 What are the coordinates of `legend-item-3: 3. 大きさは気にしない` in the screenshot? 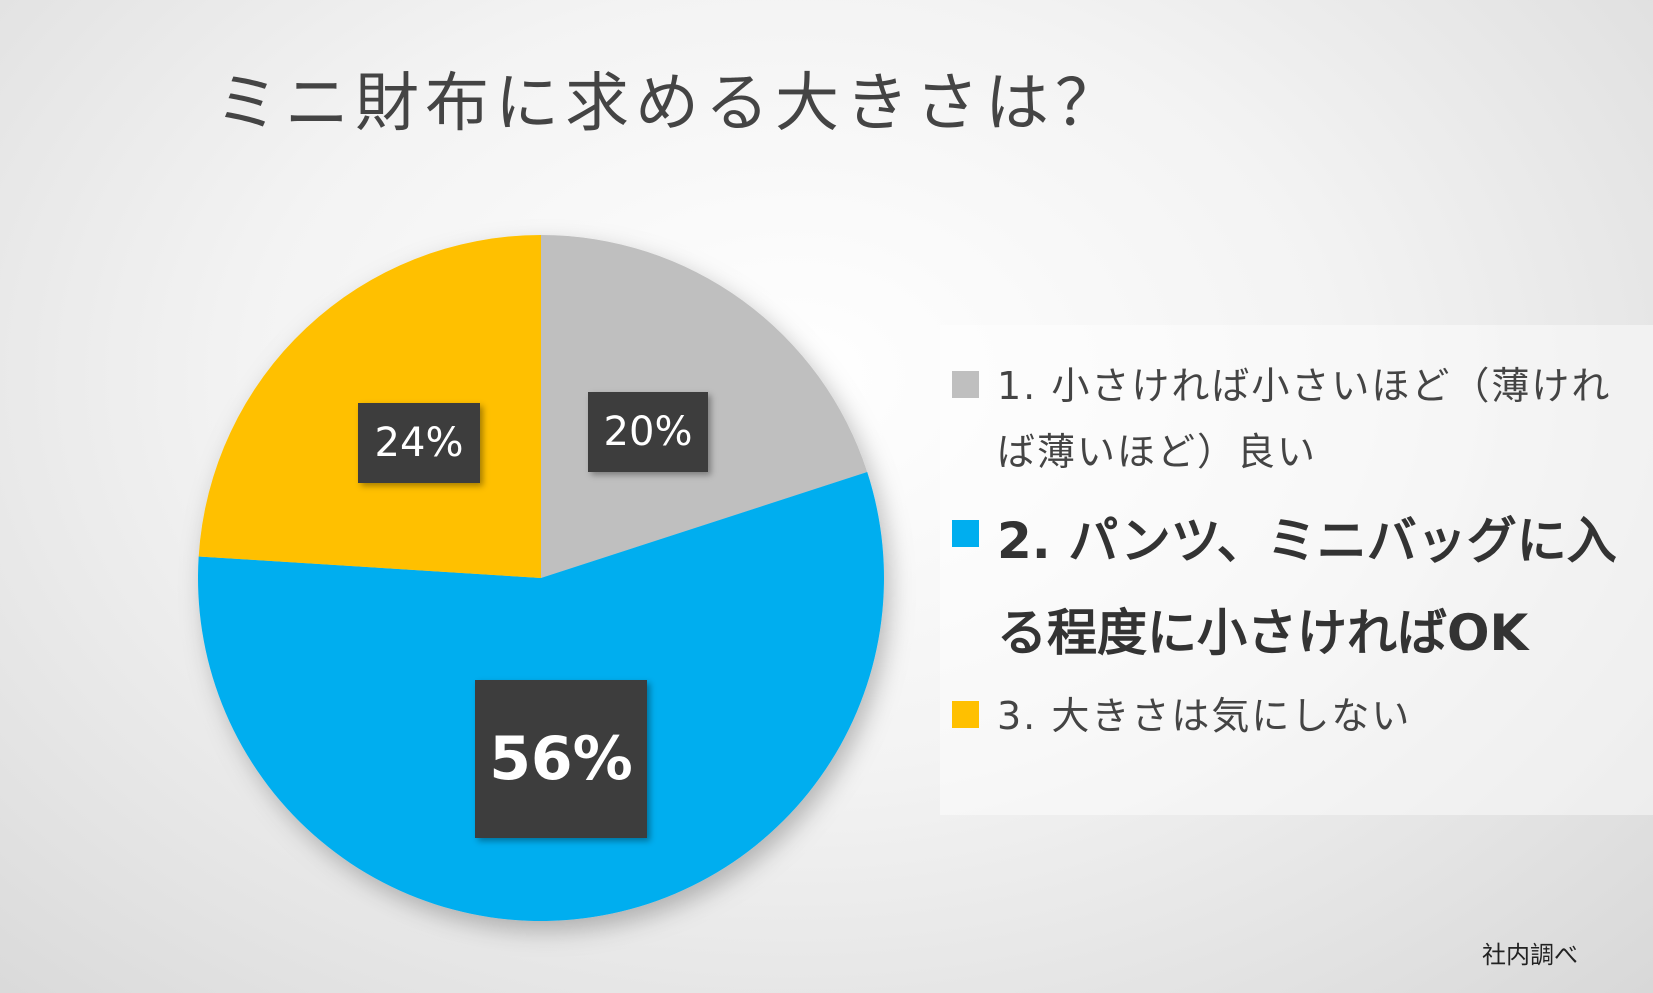 It's located at (1297, 716).